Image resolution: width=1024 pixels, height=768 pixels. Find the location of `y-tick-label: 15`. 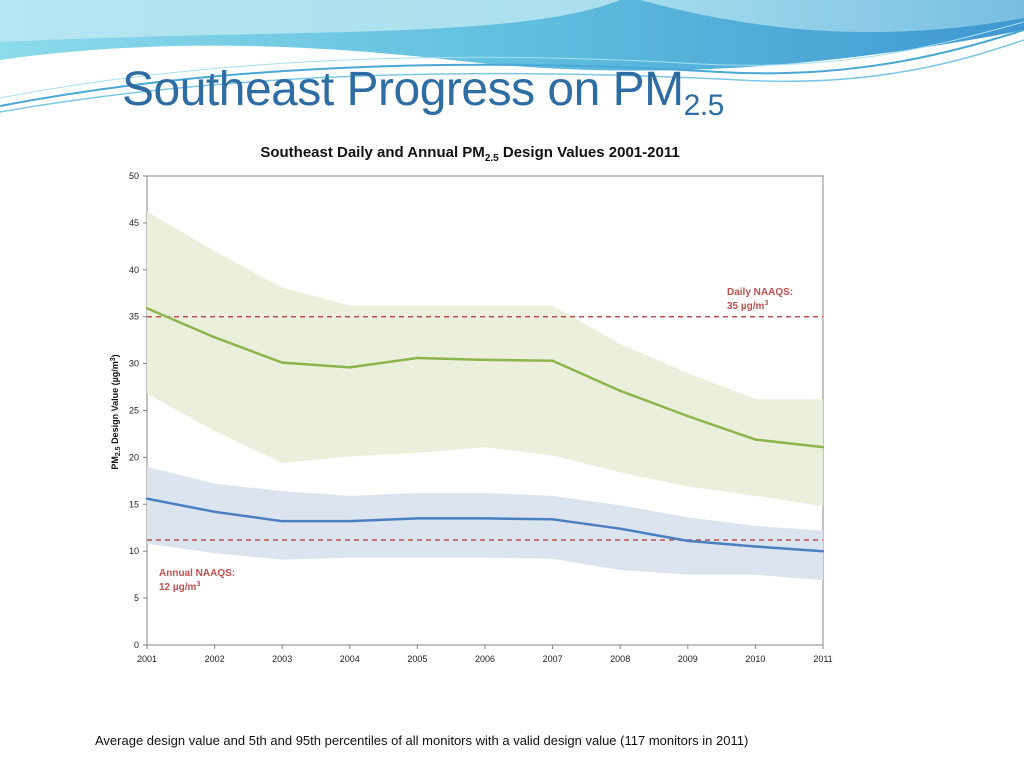

y-tick-label: 15 is located at coordinates (134, 504).